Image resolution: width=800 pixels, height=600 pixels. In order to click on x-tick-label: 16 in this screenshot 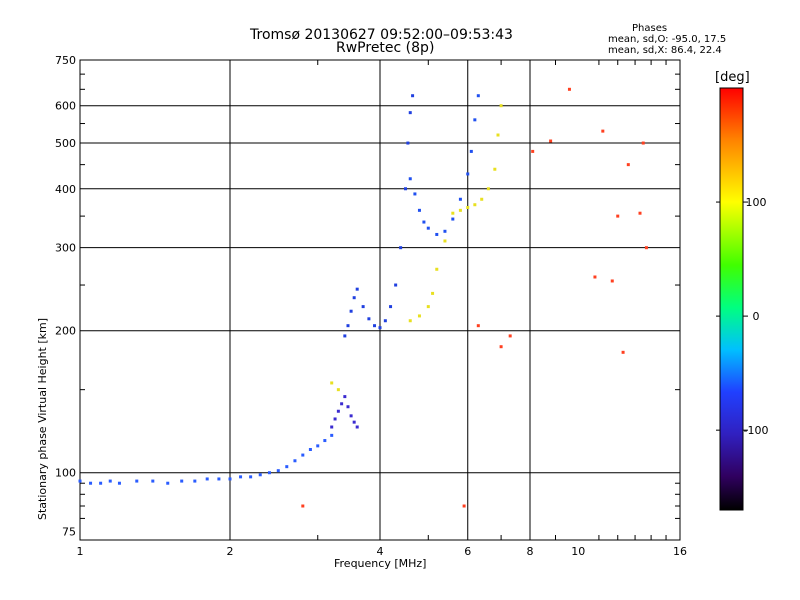, I will do `click(680, 551)`.